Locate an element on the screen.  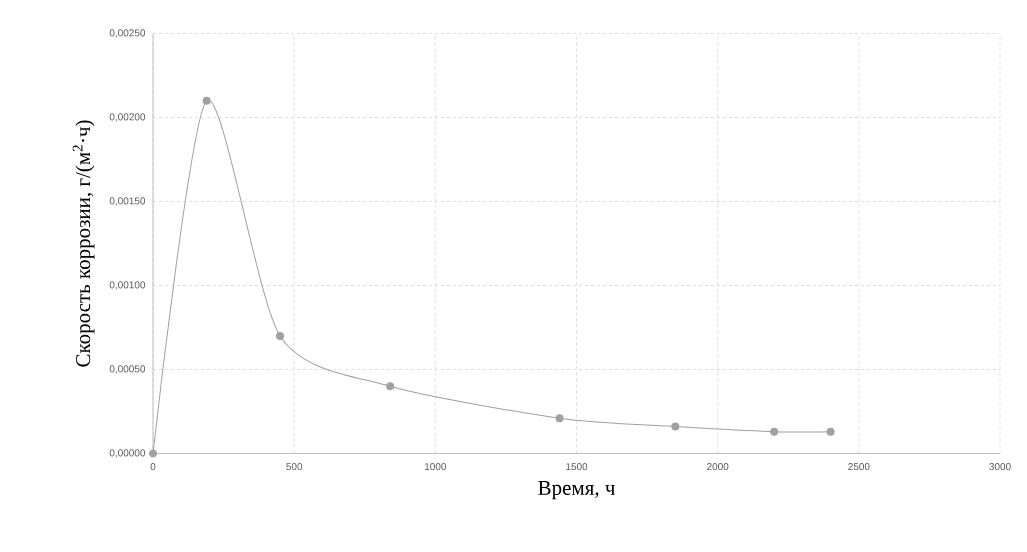
x-tick-label: 3000 is located at coordinates (1000, 467).